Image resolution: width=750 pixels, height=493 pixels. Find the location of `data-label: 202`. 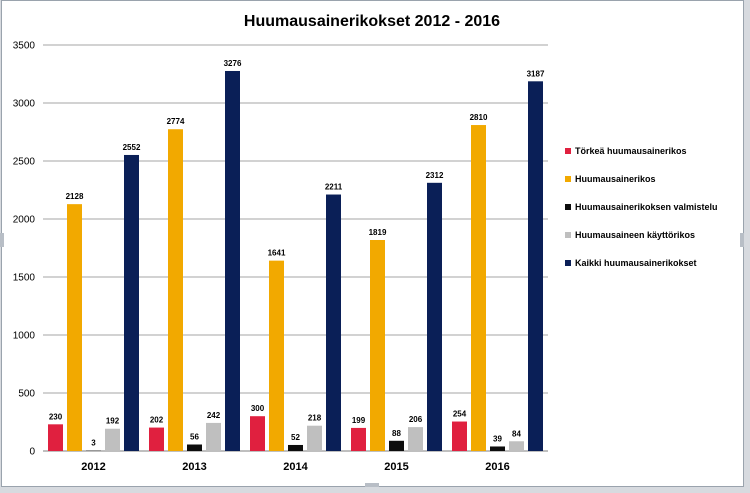

data-label: 202 is located at coordinates (157, 420).